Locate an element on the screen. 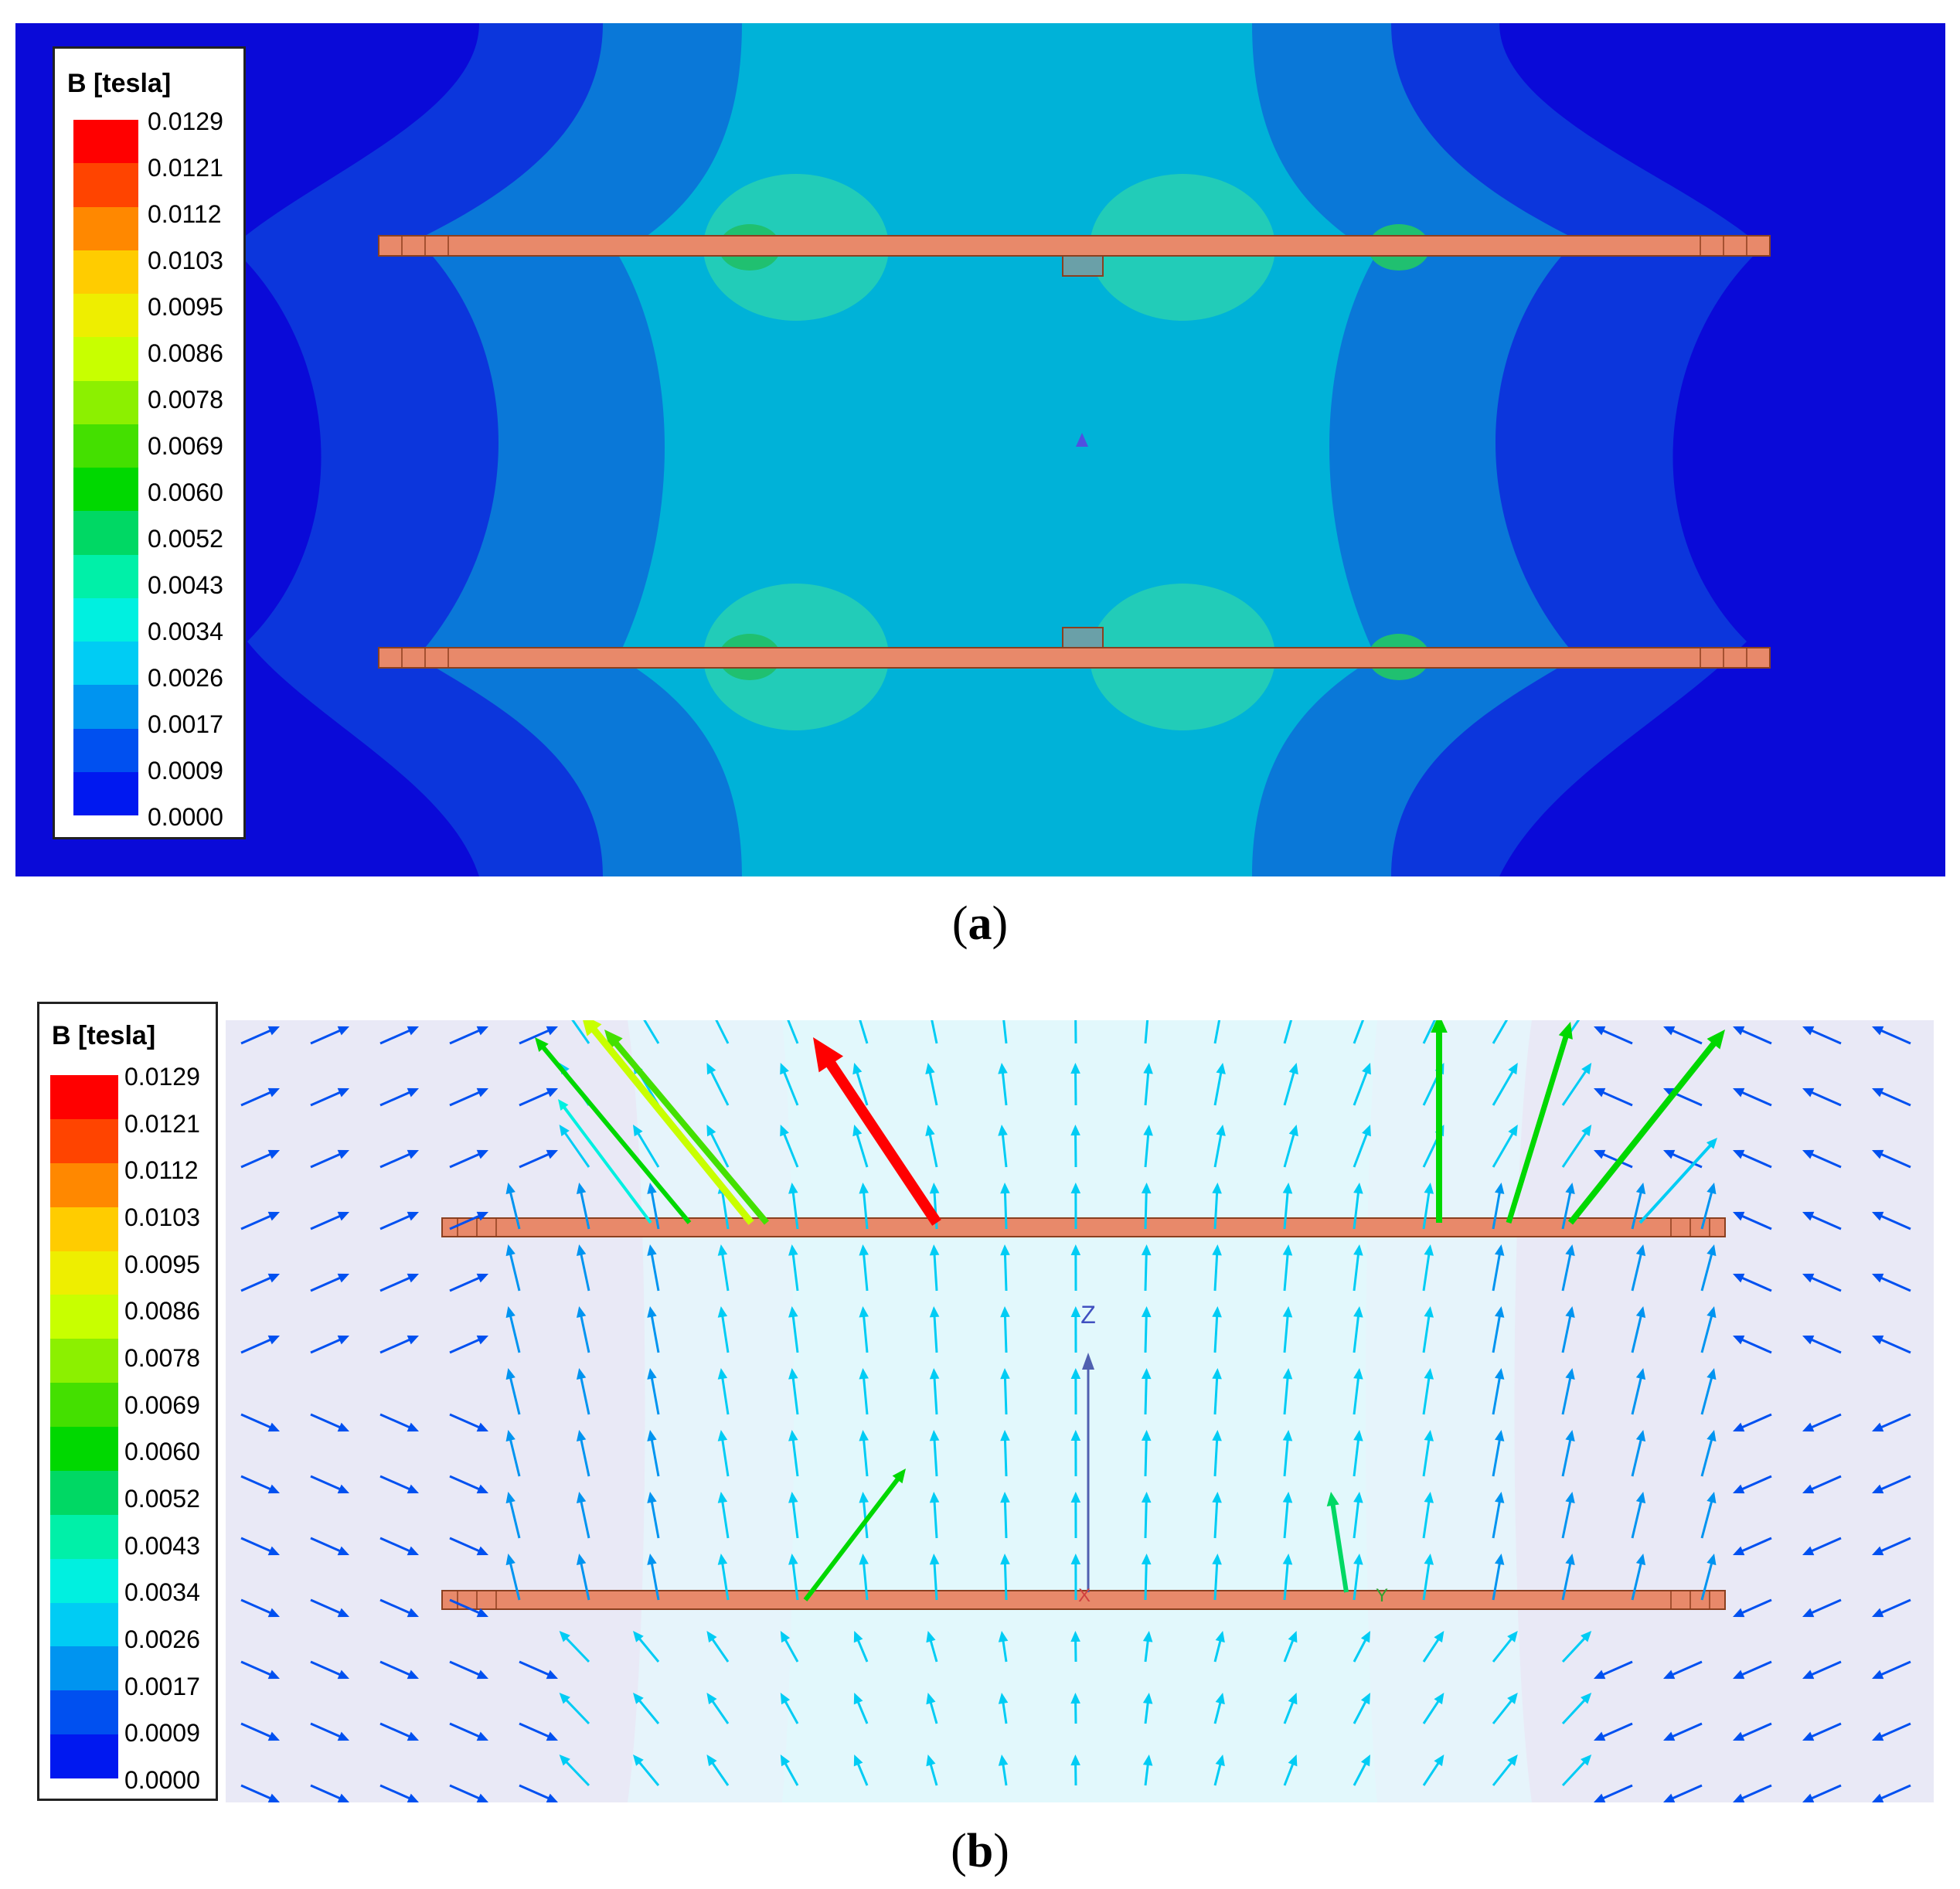  axis-label-z: Z is located at coordinates (1088, 1315).